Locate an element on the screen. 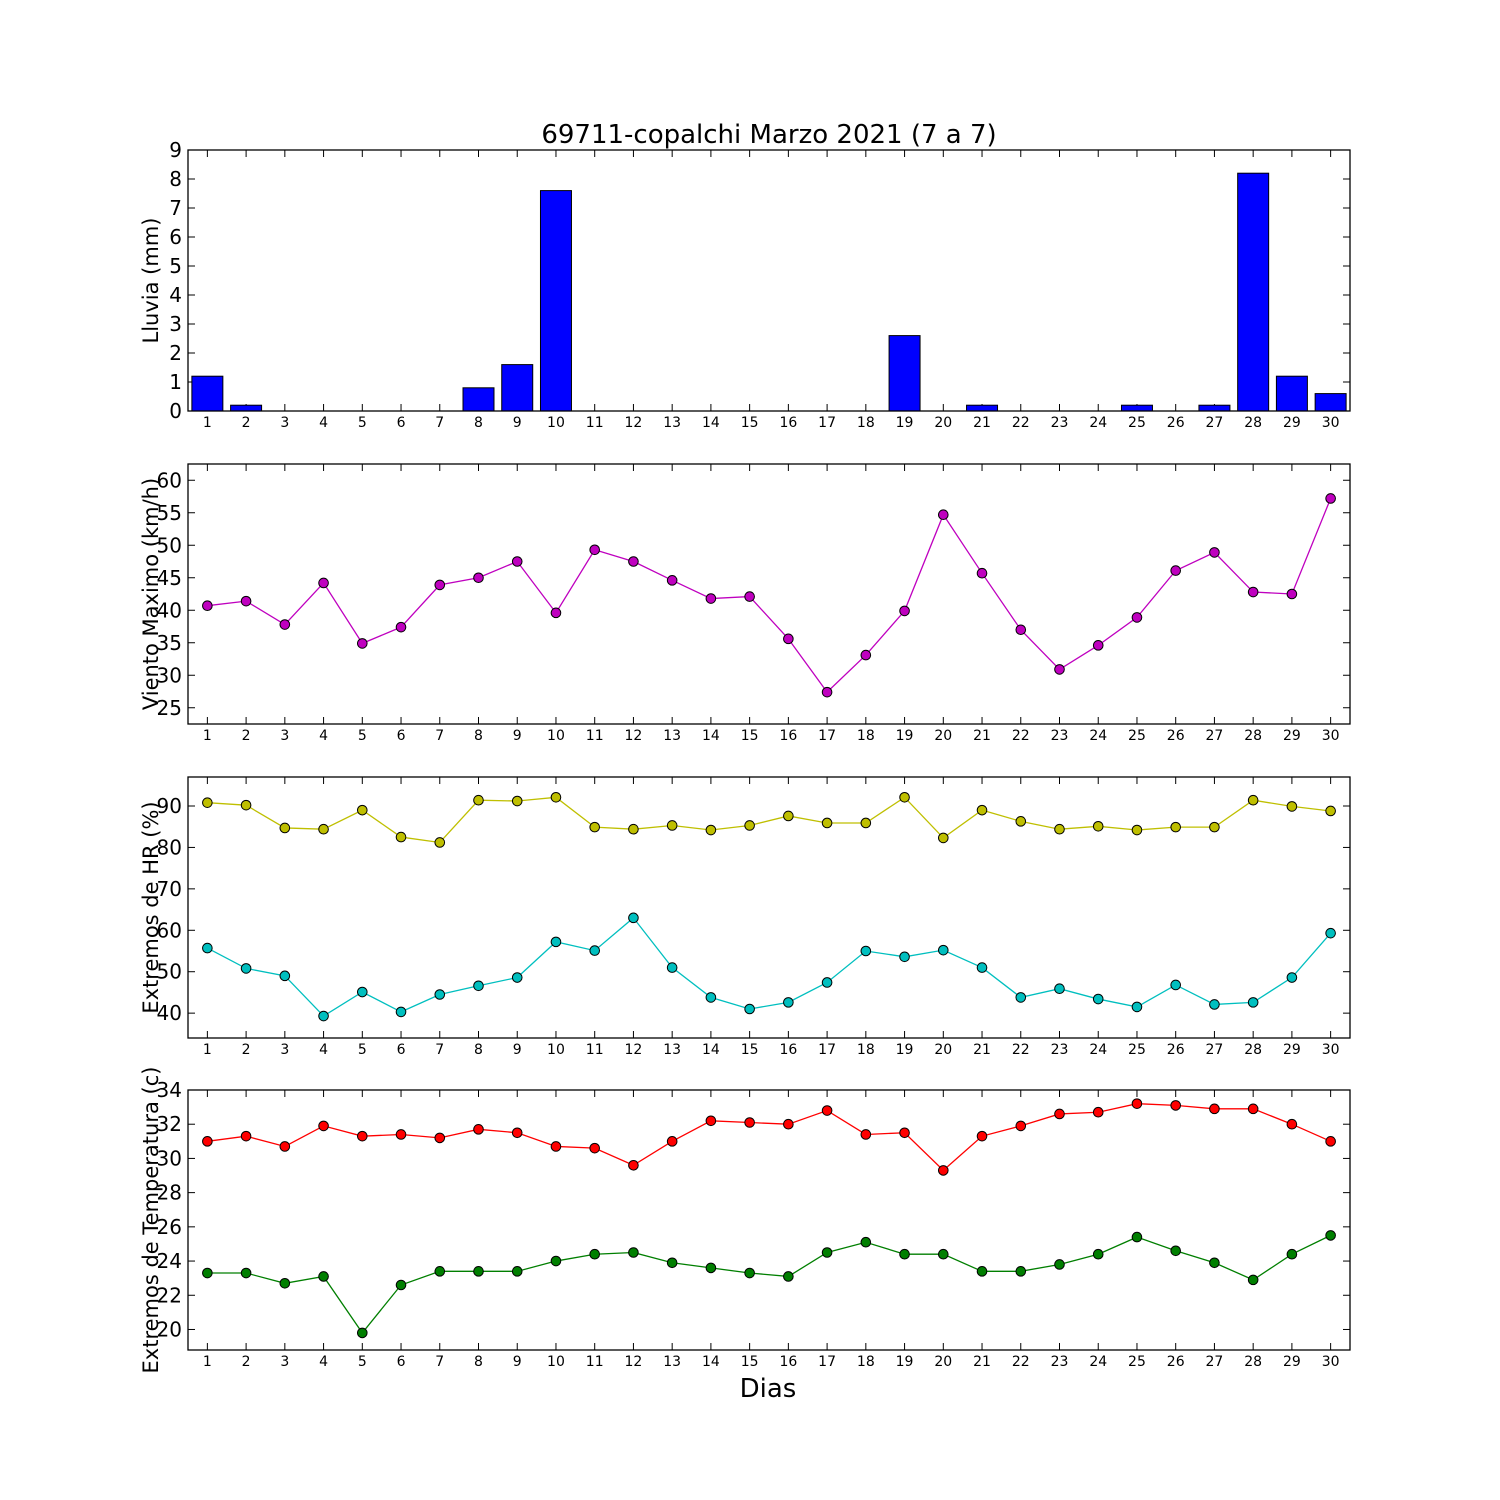 This screenshot has width=1500, height=1500. y-axis-label: Viento Maximo (km/h) is located at coordinates (151, 594).